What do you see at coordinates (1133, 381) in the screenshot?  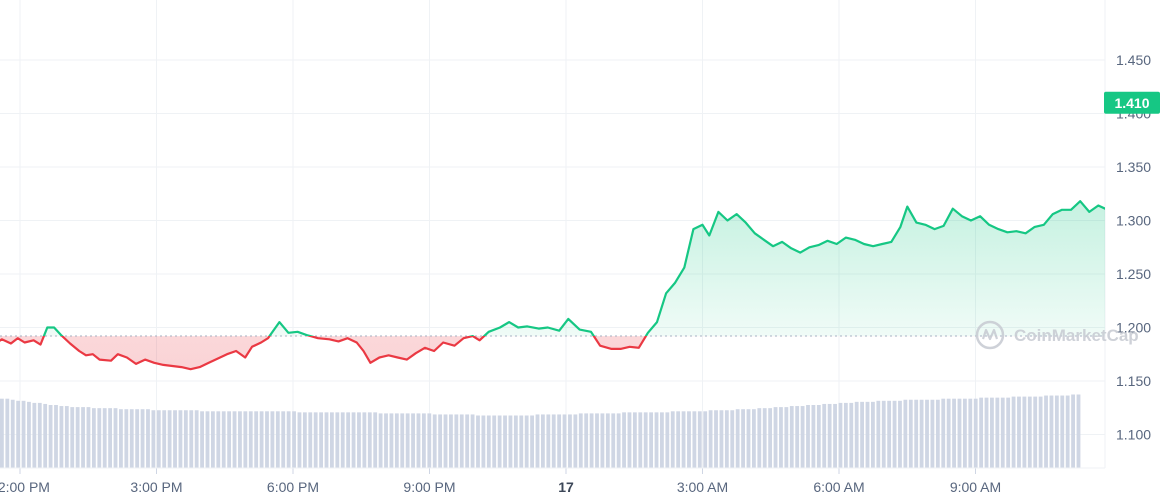 I see `y-tick-label: 1.150` at bounding box center [1133, 381].